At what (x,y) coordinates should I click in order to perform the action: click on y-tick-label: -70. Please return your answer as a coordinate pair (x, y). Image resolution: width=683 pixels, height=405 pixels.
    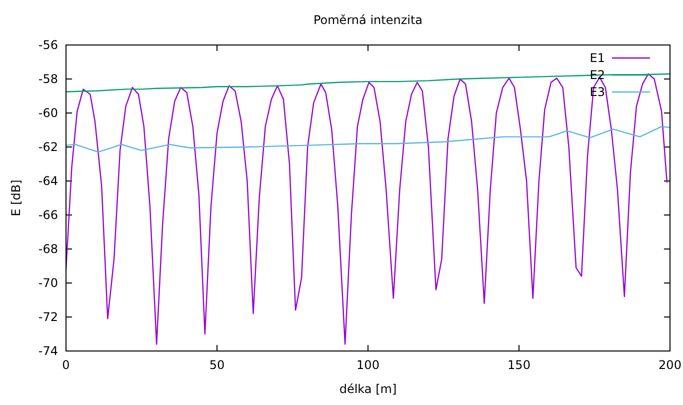
    Looking at the image, I should click on (48, 283).